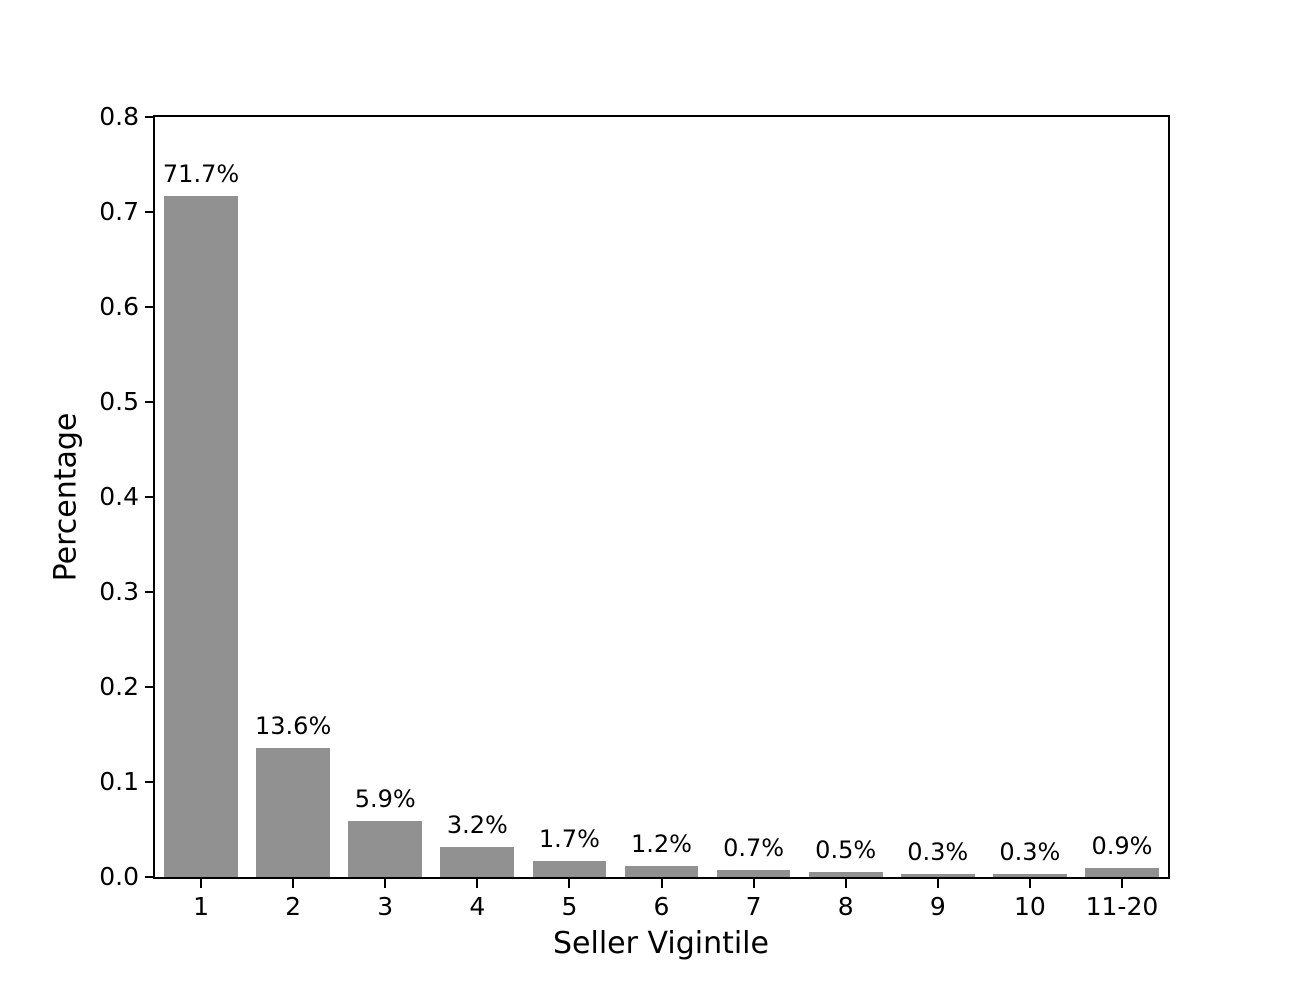 The image size is (1298, 986). I want to click on y-tick-label: 0.1, so click(119, 781).